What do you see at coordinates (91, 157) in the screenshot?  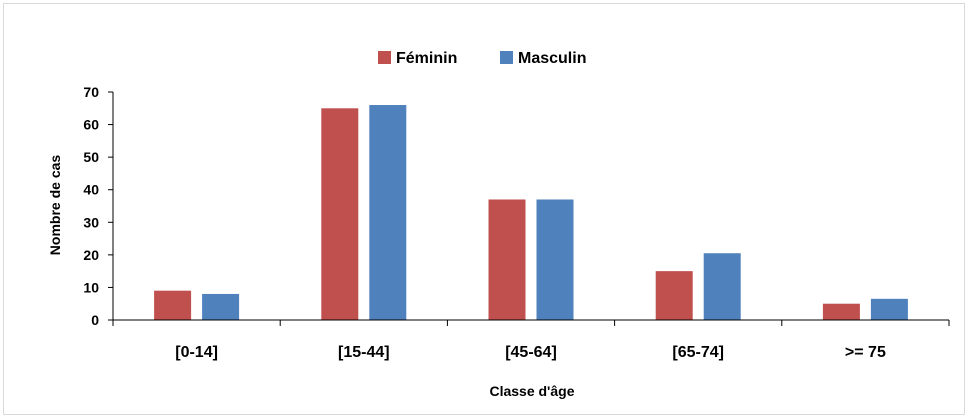 I see `y-tick-label: 50` at bounding box center [91, 157].